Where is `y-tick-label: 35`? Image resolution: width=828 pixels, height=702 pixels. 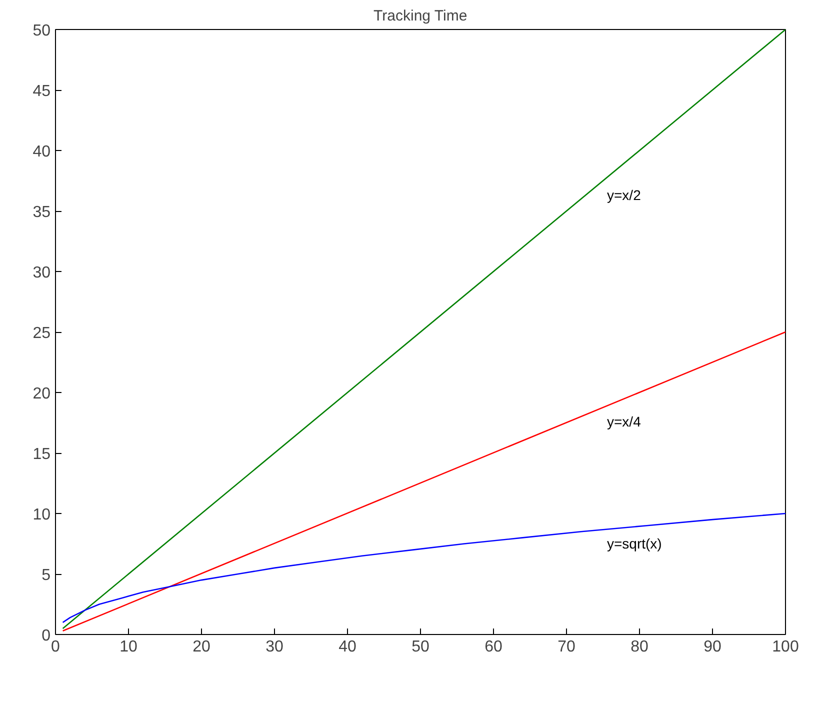
y-tick-label: 35 is located at coordinates (41, 212).